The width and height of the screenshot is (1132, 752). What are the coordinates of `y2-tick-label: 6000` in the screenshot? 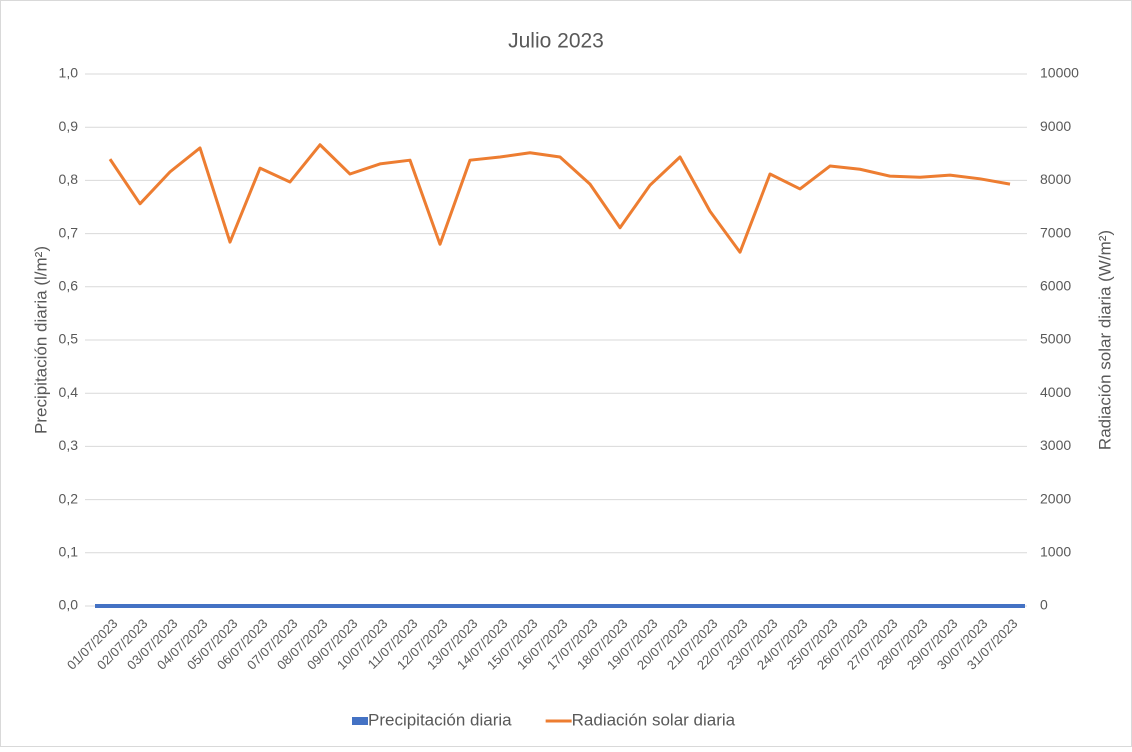 It's located at (1055, 286).